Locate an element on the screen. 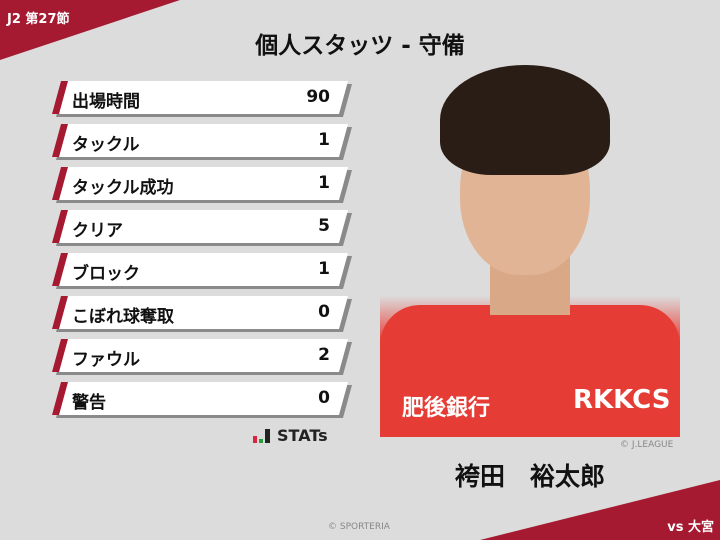 This screenshot has height=540, width=720. stat-row: ブロック 1 is located at coordinates (202, 269).